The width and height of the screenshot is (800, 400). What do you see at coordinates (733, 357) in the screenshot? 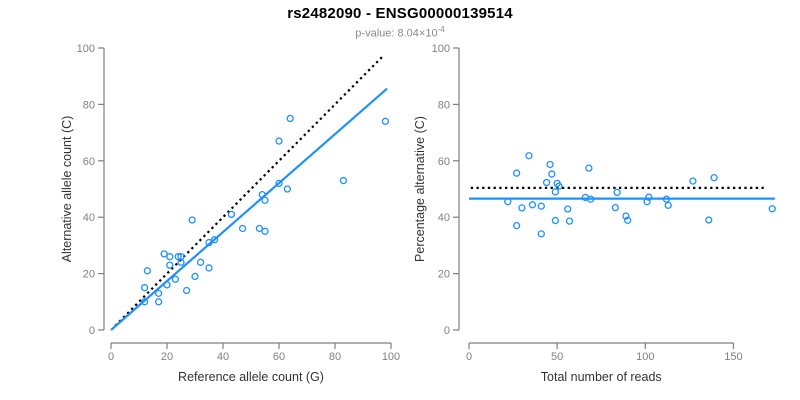
I see `x-tick-label: 150` at bounding box center [733, 357].